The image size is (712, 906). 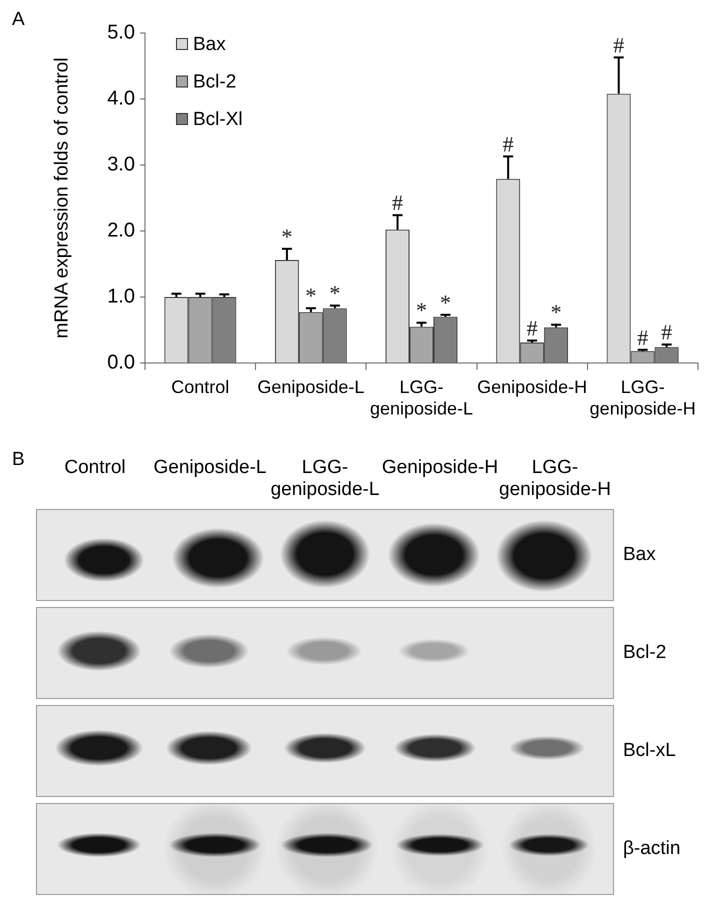 I want to click on category-label: Geniposide-H, so click(x=440, y=468).